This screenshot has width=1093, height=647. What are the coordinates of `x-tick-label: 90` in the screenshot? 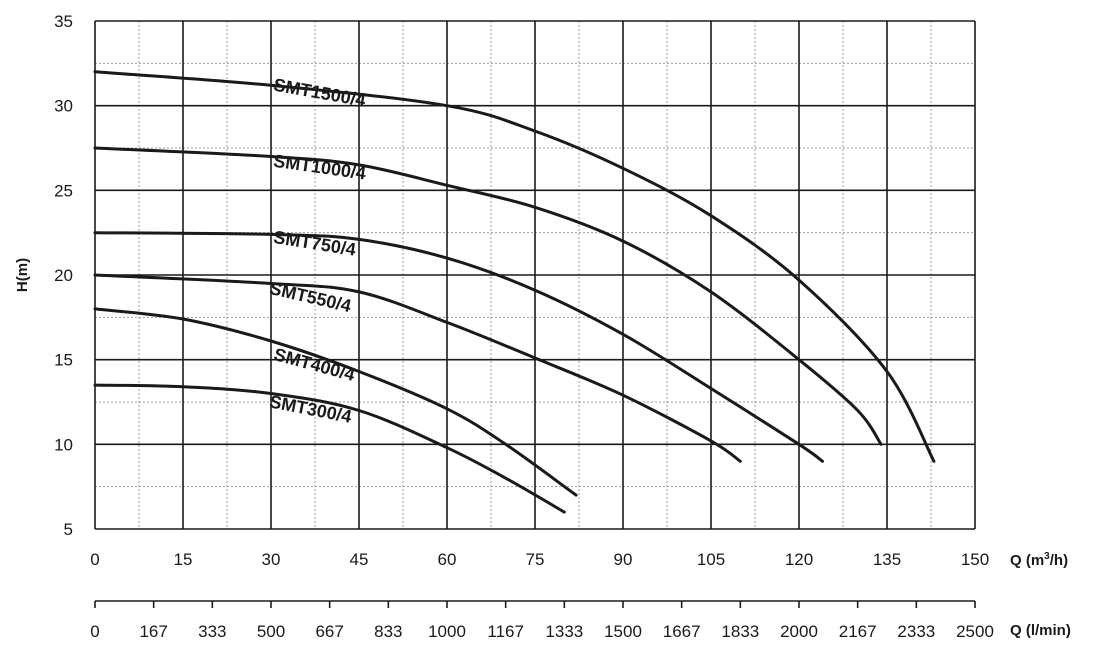 It's located at (623, 559).